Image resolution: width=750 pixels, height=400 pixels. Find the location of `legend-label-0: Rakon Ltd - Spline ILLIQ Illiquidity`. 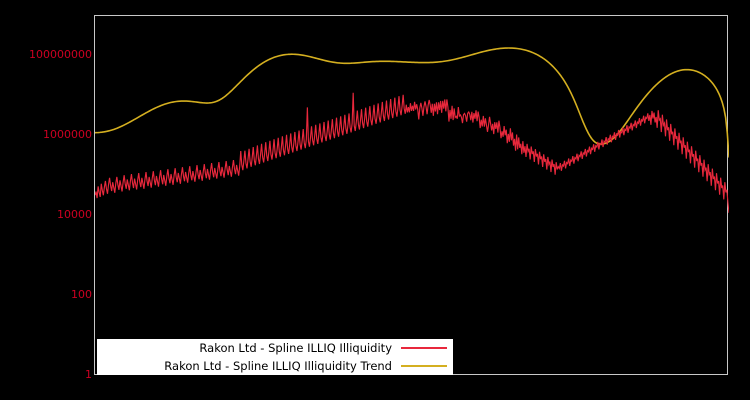

legend-label-0: Rakon Ltd - Spline ILLIQ Illiquidity is located at coordinates (295, 348).